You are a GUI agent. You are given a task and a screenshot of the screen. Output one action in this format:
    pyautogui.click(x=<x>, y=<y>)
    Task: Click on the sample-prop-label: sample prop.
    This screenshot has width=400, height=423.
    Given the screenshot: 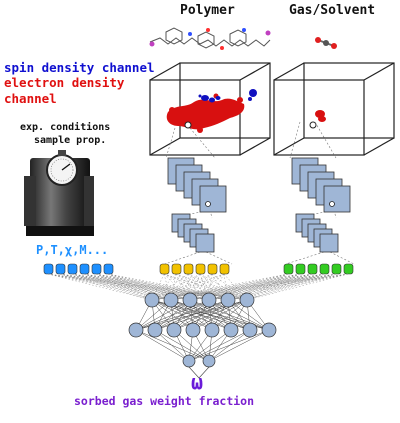 What is the action you would take?
    pyautogui.click(x=70, y=140)
    